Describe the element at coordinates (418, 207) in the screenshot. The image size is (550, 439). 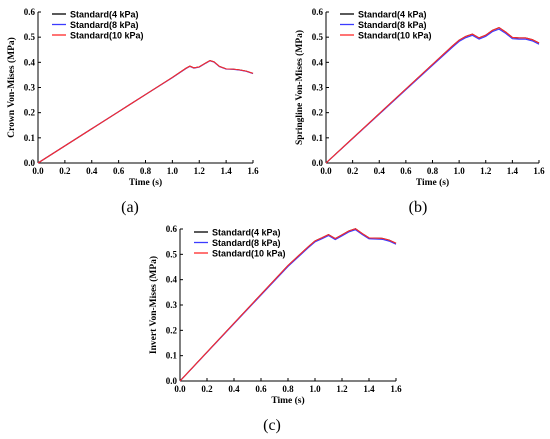
I see `panel-label: (b)` at that location.